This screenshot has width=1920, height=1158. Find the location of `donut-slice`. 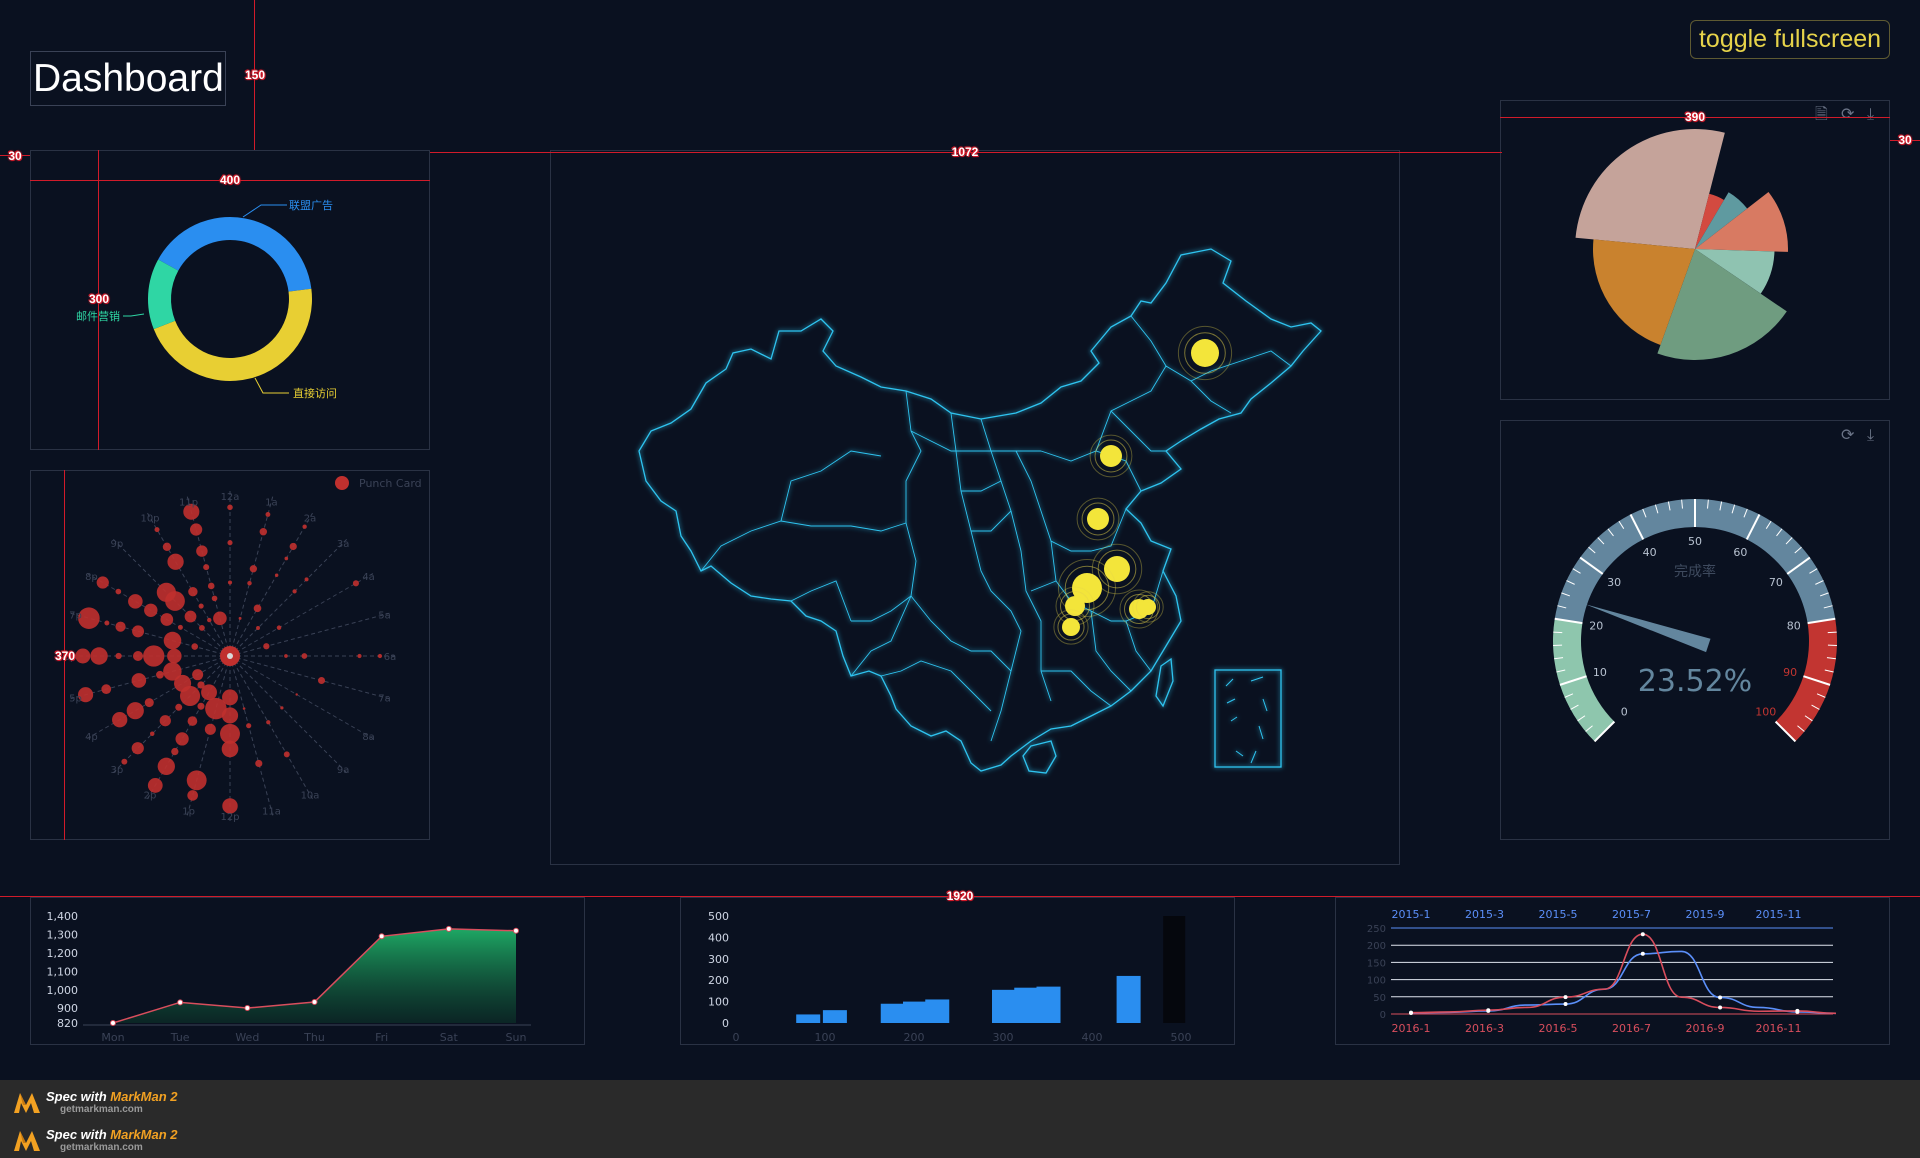

donut-slice is located at coordinates (163, 294).